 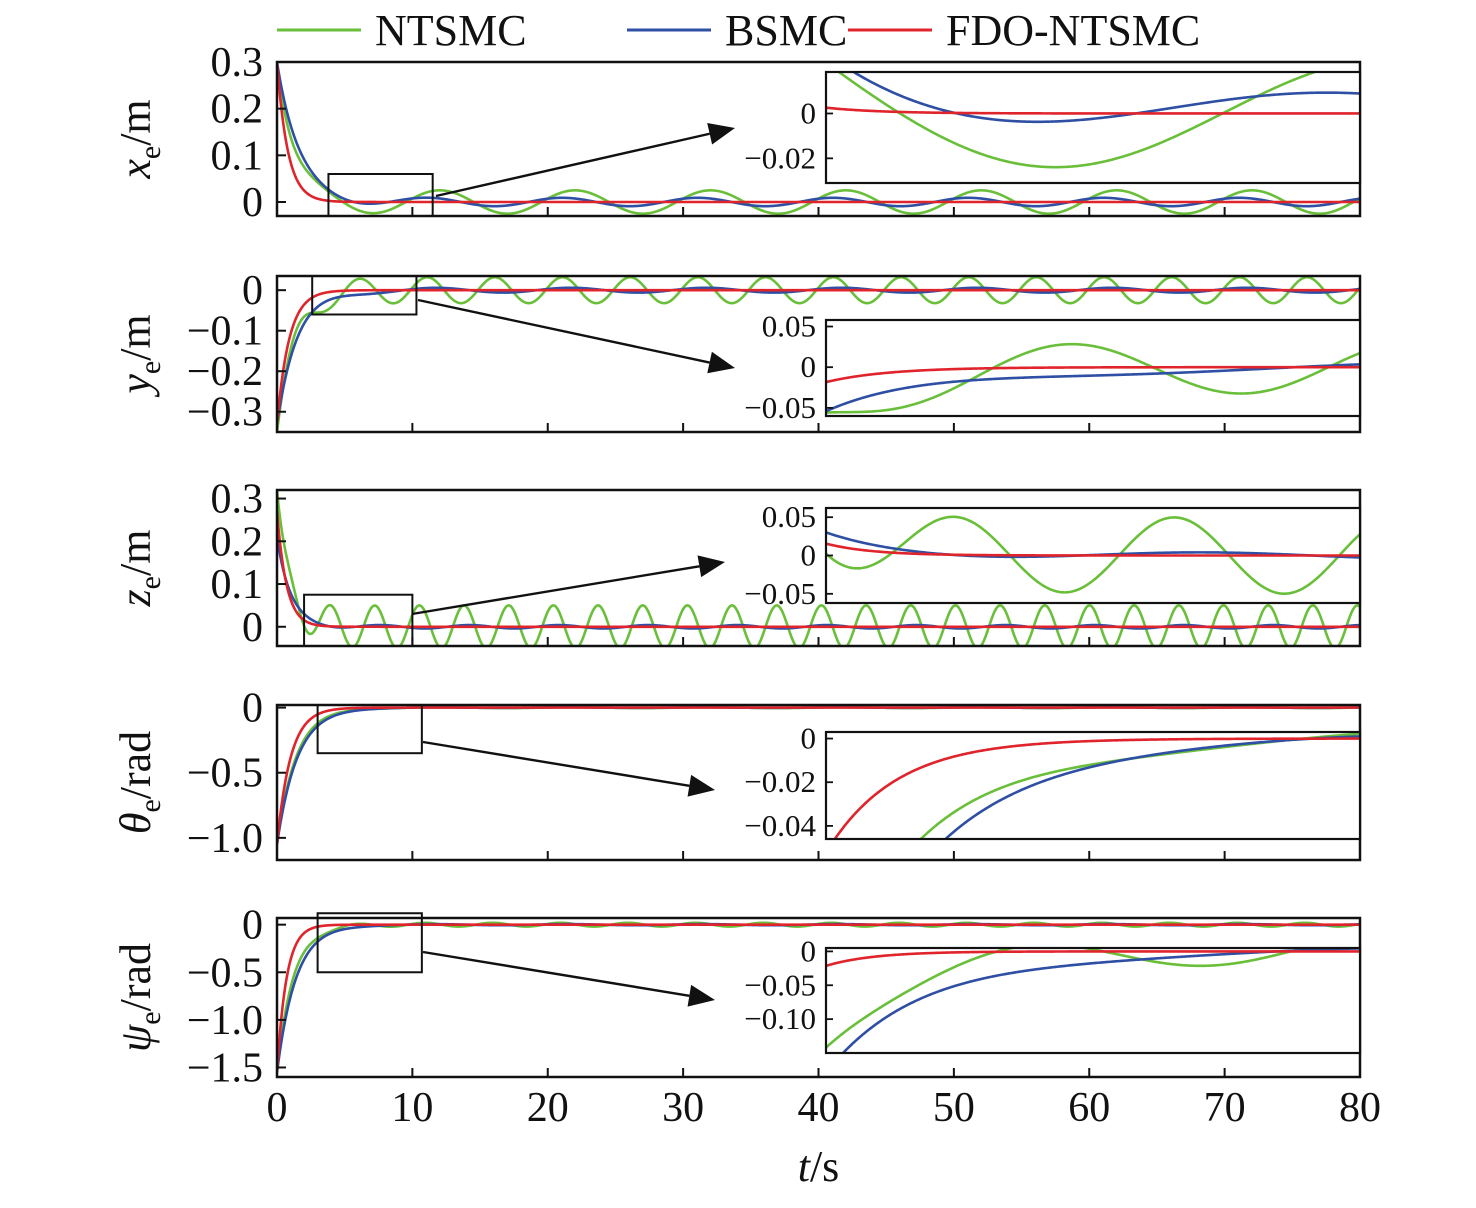 I want to click on subplot-x: 00.10.20.3xe/m 0−0.02, so click(x=736, y=133).